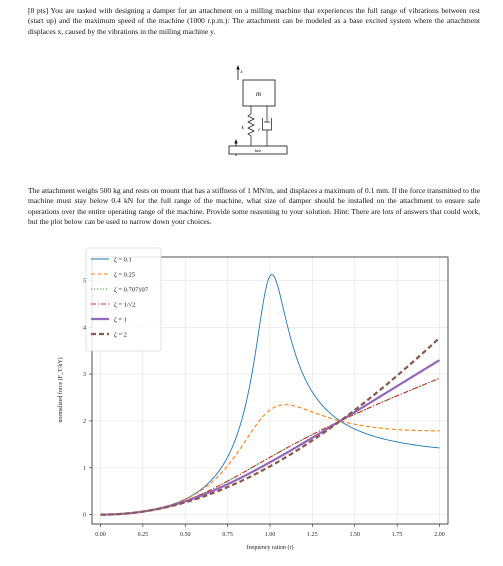 Image resolution: width=503 pixels, height=566 pixels. What do you see at coordinates (270, 460) in the screenshot?
I see `series-line` at bounding box center [270, 460].